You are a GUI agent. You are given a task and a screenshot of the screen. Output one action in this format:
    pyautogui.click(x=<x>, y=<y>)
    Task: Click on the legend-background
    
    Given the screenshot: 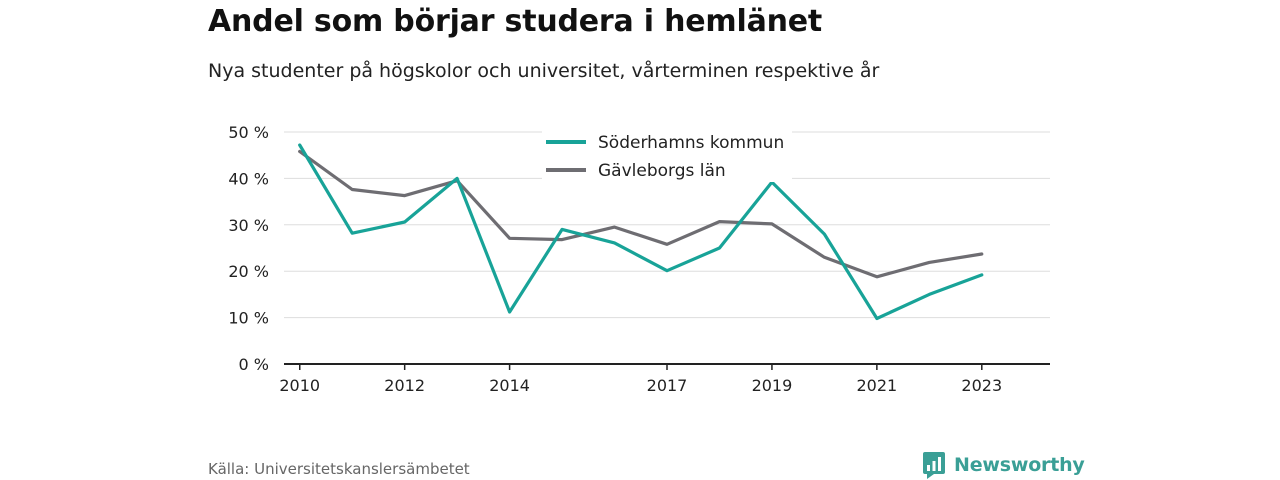 What is the action you would take?
    pyautogui.click(x=667, y=154)
    